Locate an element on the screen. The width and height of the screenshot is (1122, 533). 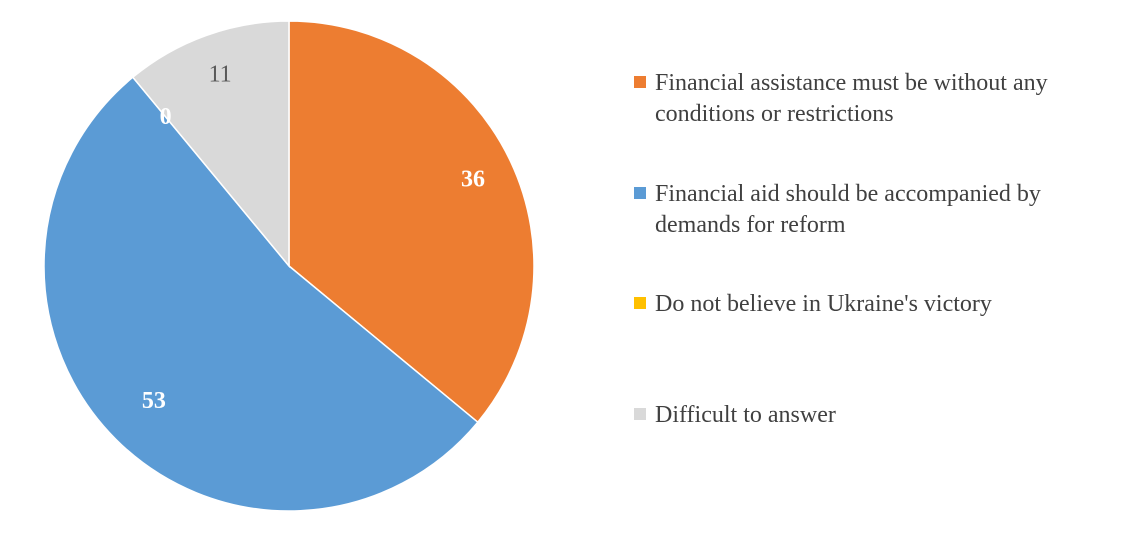
data-label-difficult-to-answer: 11 is located at coordinates (220, 75).